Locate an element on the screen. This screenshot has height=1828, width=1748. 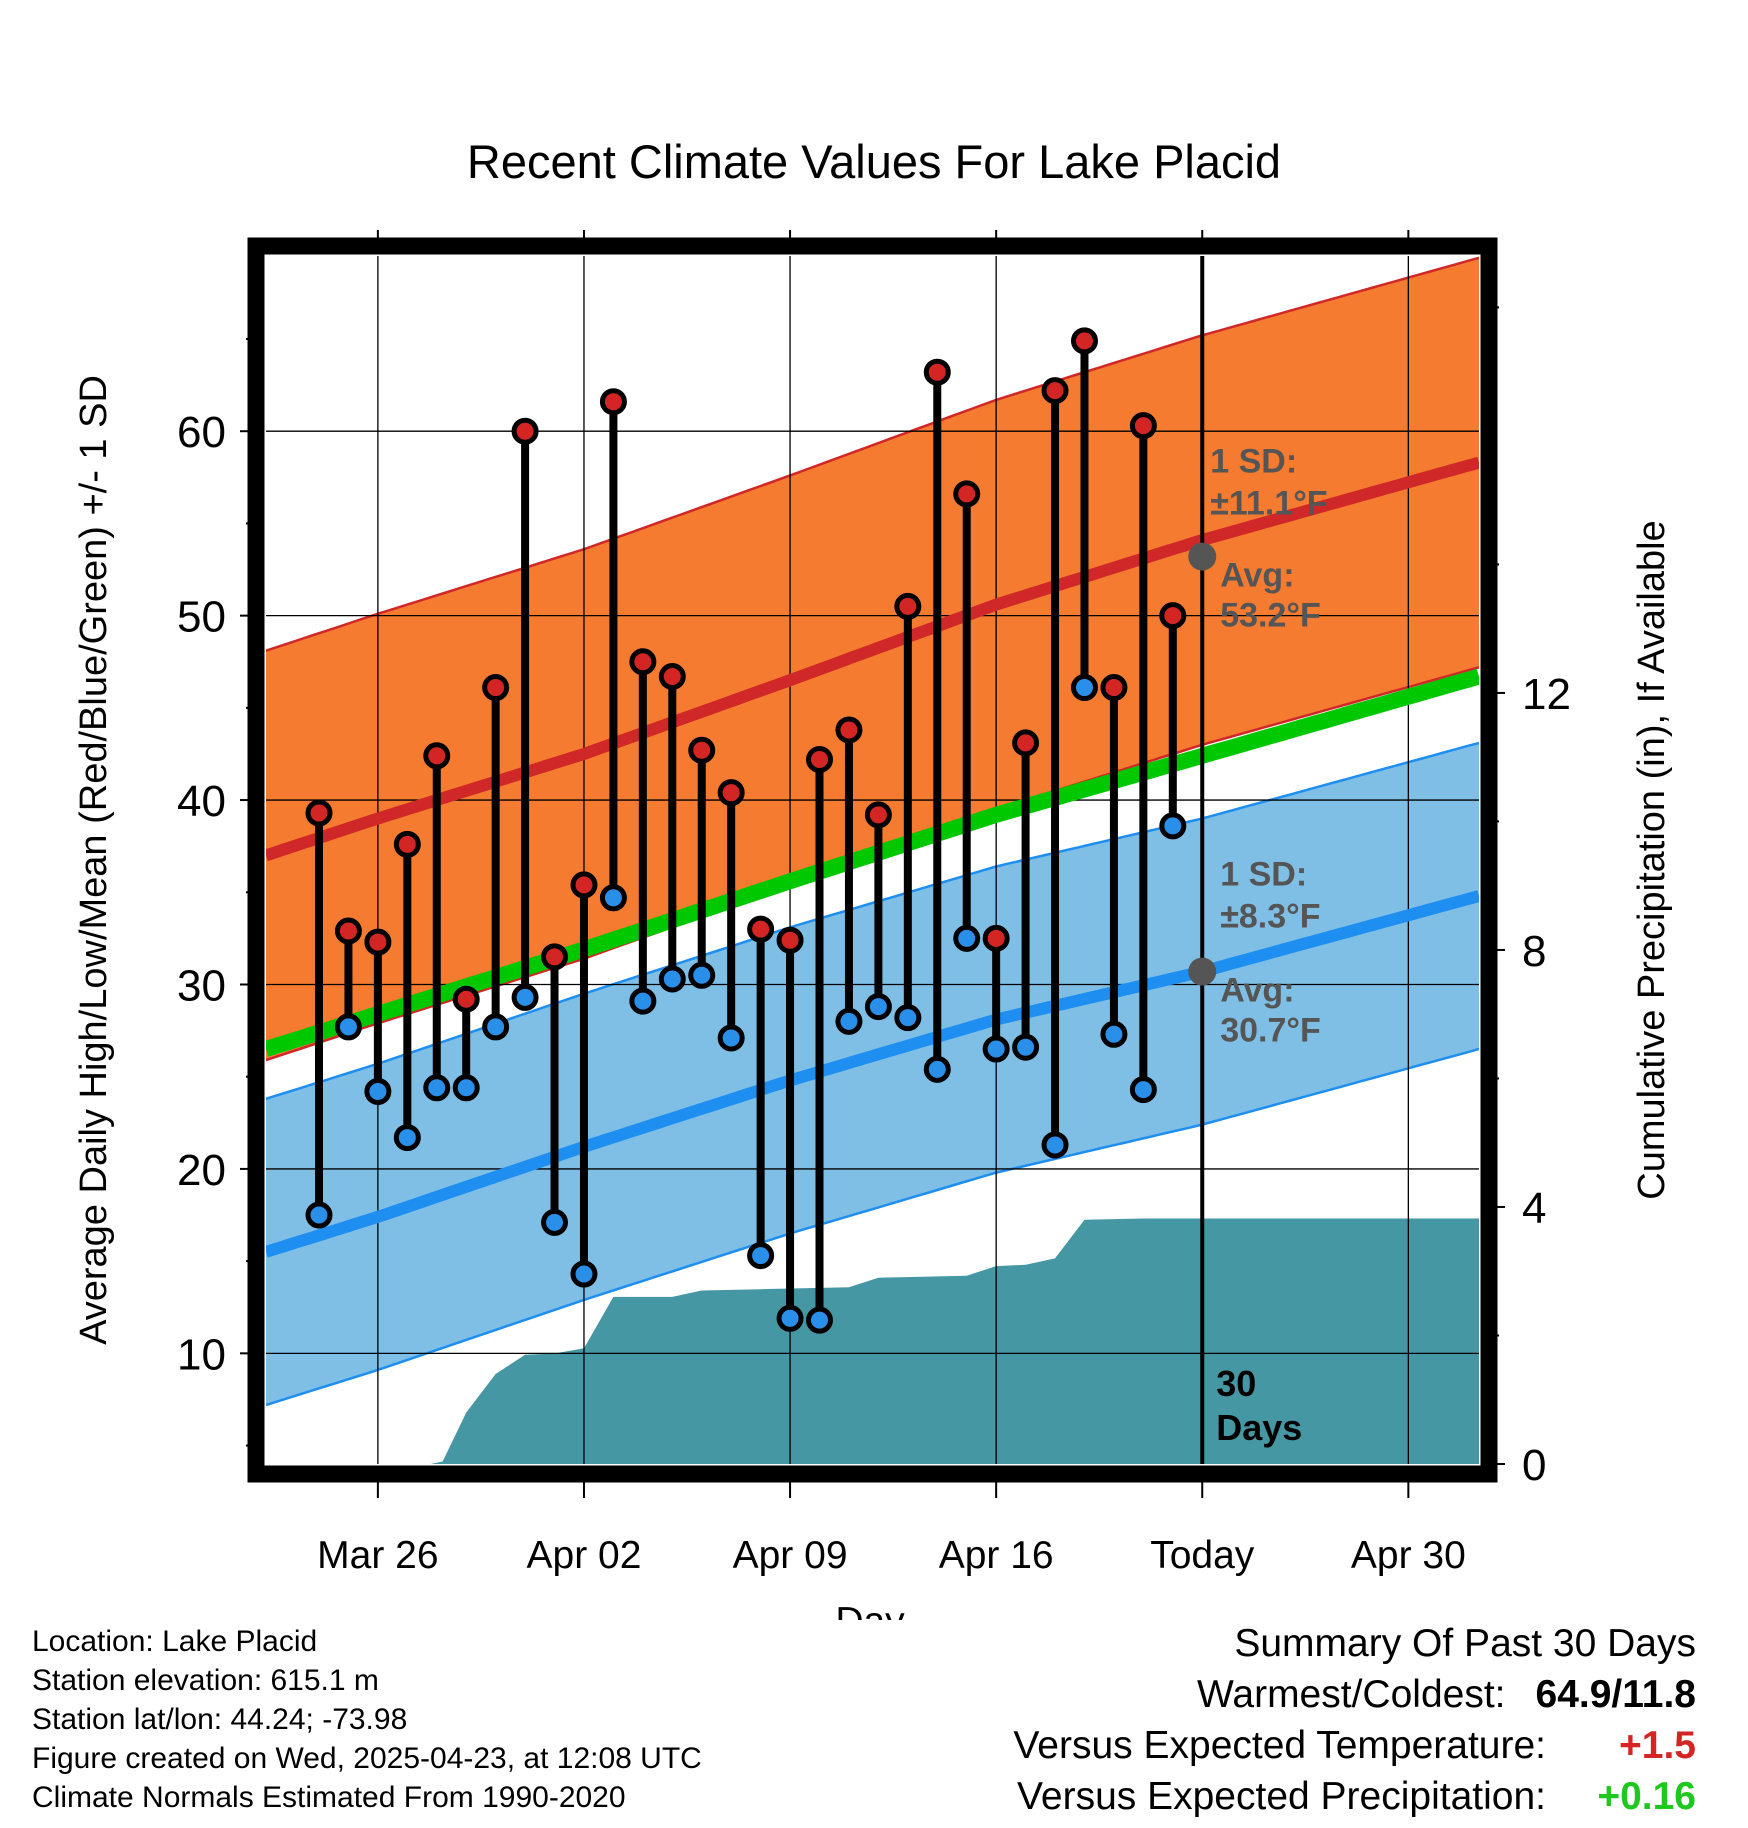
window-label-days: Days is located at coordinates (1259, 1427).